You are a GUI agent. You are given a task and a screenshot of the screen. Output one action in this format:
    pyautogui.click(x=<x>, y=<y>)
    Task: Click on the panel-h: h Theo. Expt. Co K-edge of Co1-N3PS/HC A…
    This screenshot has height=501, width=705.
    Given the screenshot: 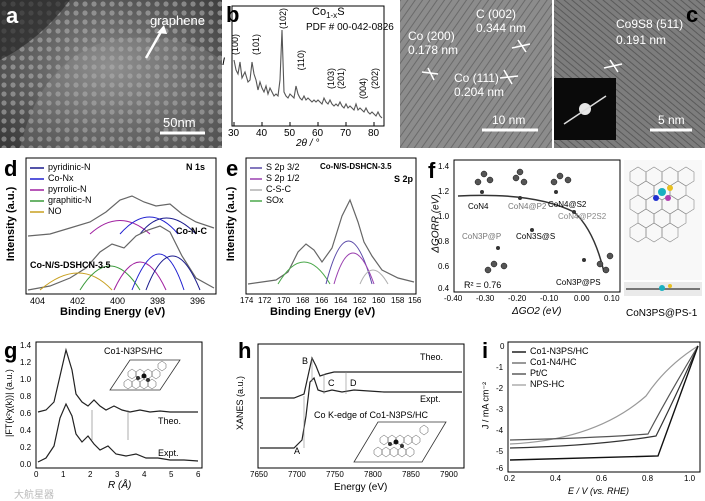 What is the action you would take?
    pyautogui.click(x=352, y=418)
    